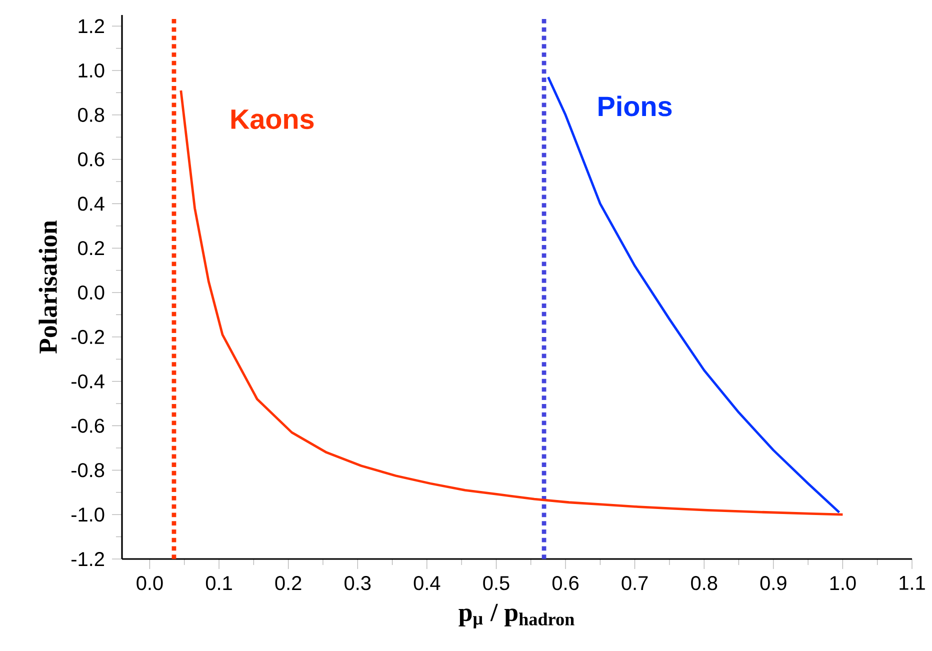 The height and width of the screenshot is (651, 932). Describe the element at coordinates (91, 159) in the screenshot. I see `y-tick-label: 0.6` at that location.